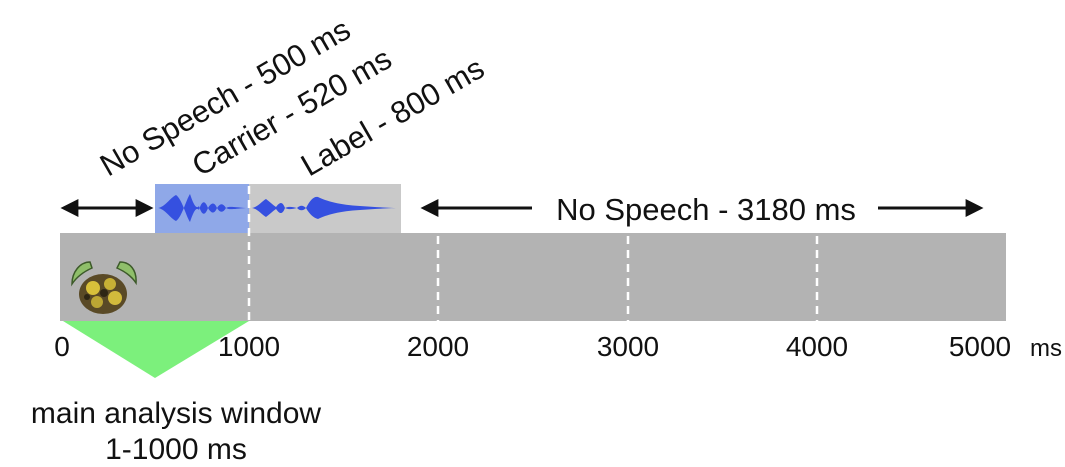  Describe the element at coordinates (1046, 348) in the screenshot. I see `axis-unit: ms` at that location.